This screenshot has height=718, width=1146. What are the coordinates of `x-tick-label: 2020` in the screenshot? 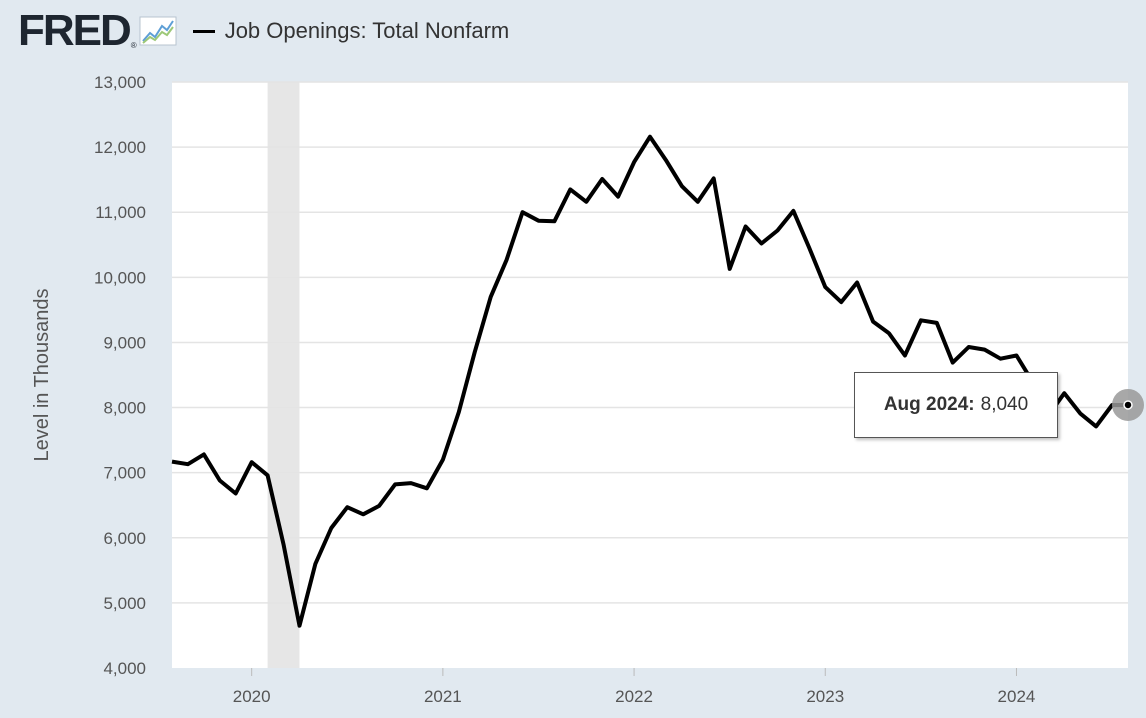 It's located at (252, 696).